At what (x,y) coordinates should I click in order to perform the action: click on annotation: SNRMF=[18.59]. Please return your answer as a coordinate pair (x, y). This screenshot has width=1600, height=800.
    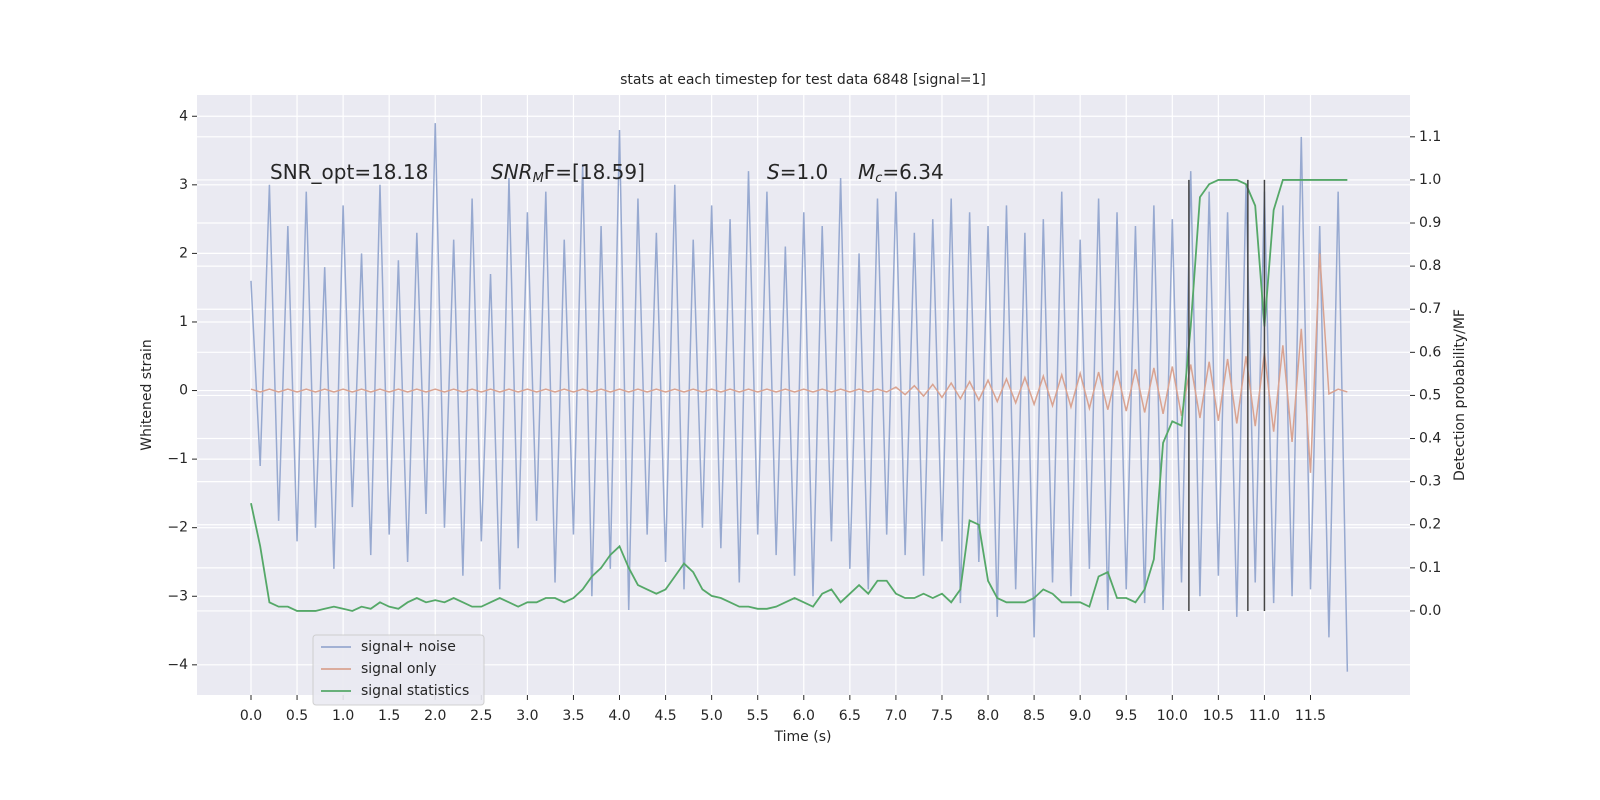
    Looking at the image, I should click on (568, 173).